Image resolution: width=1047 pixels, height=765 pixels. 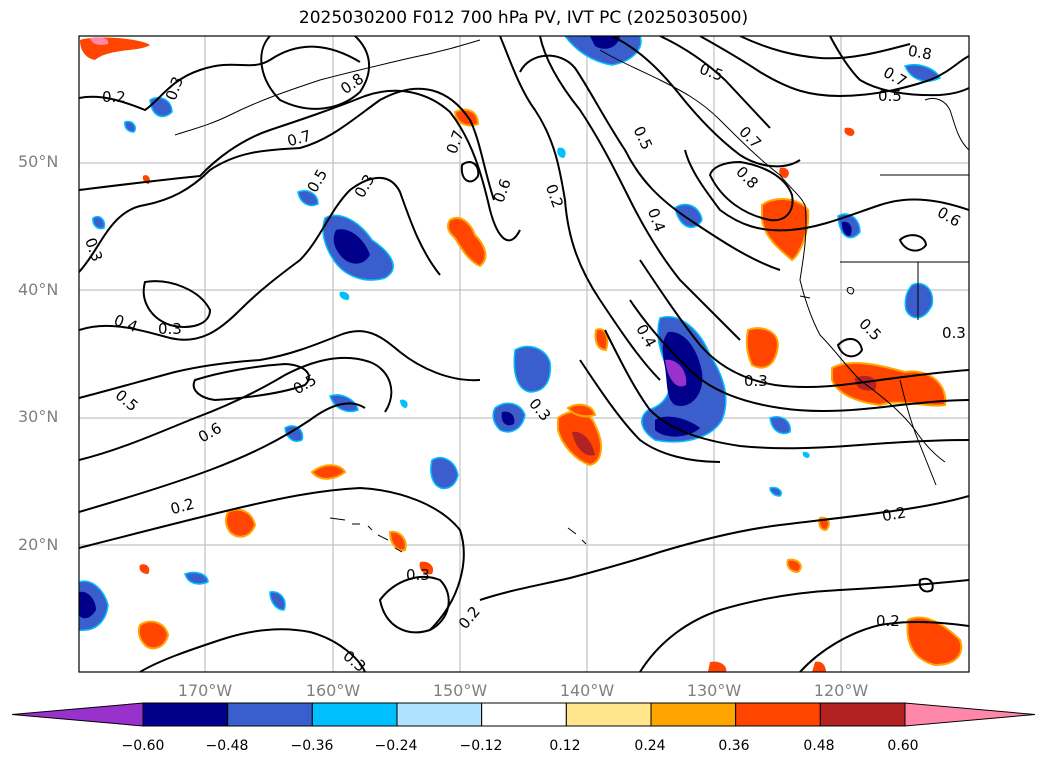 I want to click on colorbar-tick: −0.24, so click(x=396, y=746).